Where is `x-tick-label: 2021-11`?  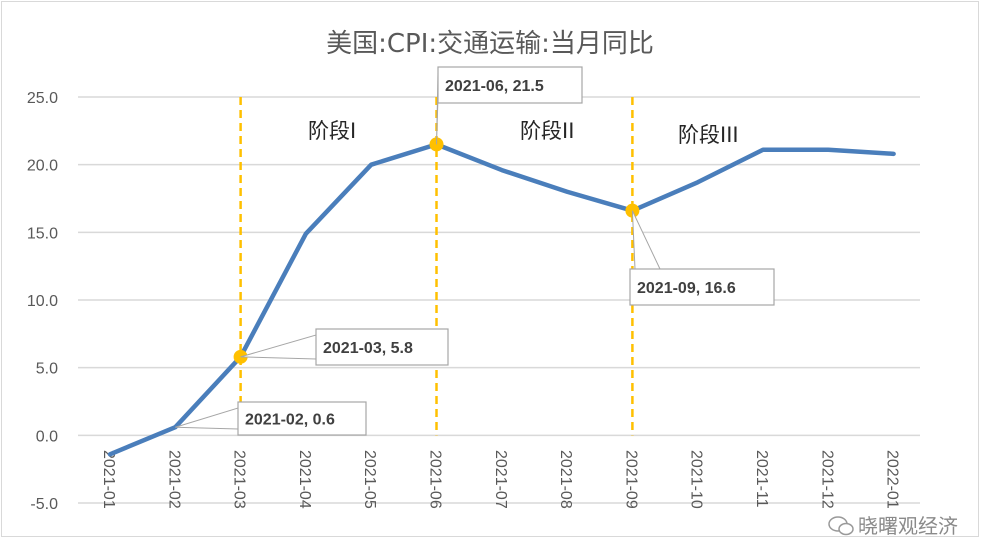
x-tick-label: 2021-11 is located at coordinates (761, 479).